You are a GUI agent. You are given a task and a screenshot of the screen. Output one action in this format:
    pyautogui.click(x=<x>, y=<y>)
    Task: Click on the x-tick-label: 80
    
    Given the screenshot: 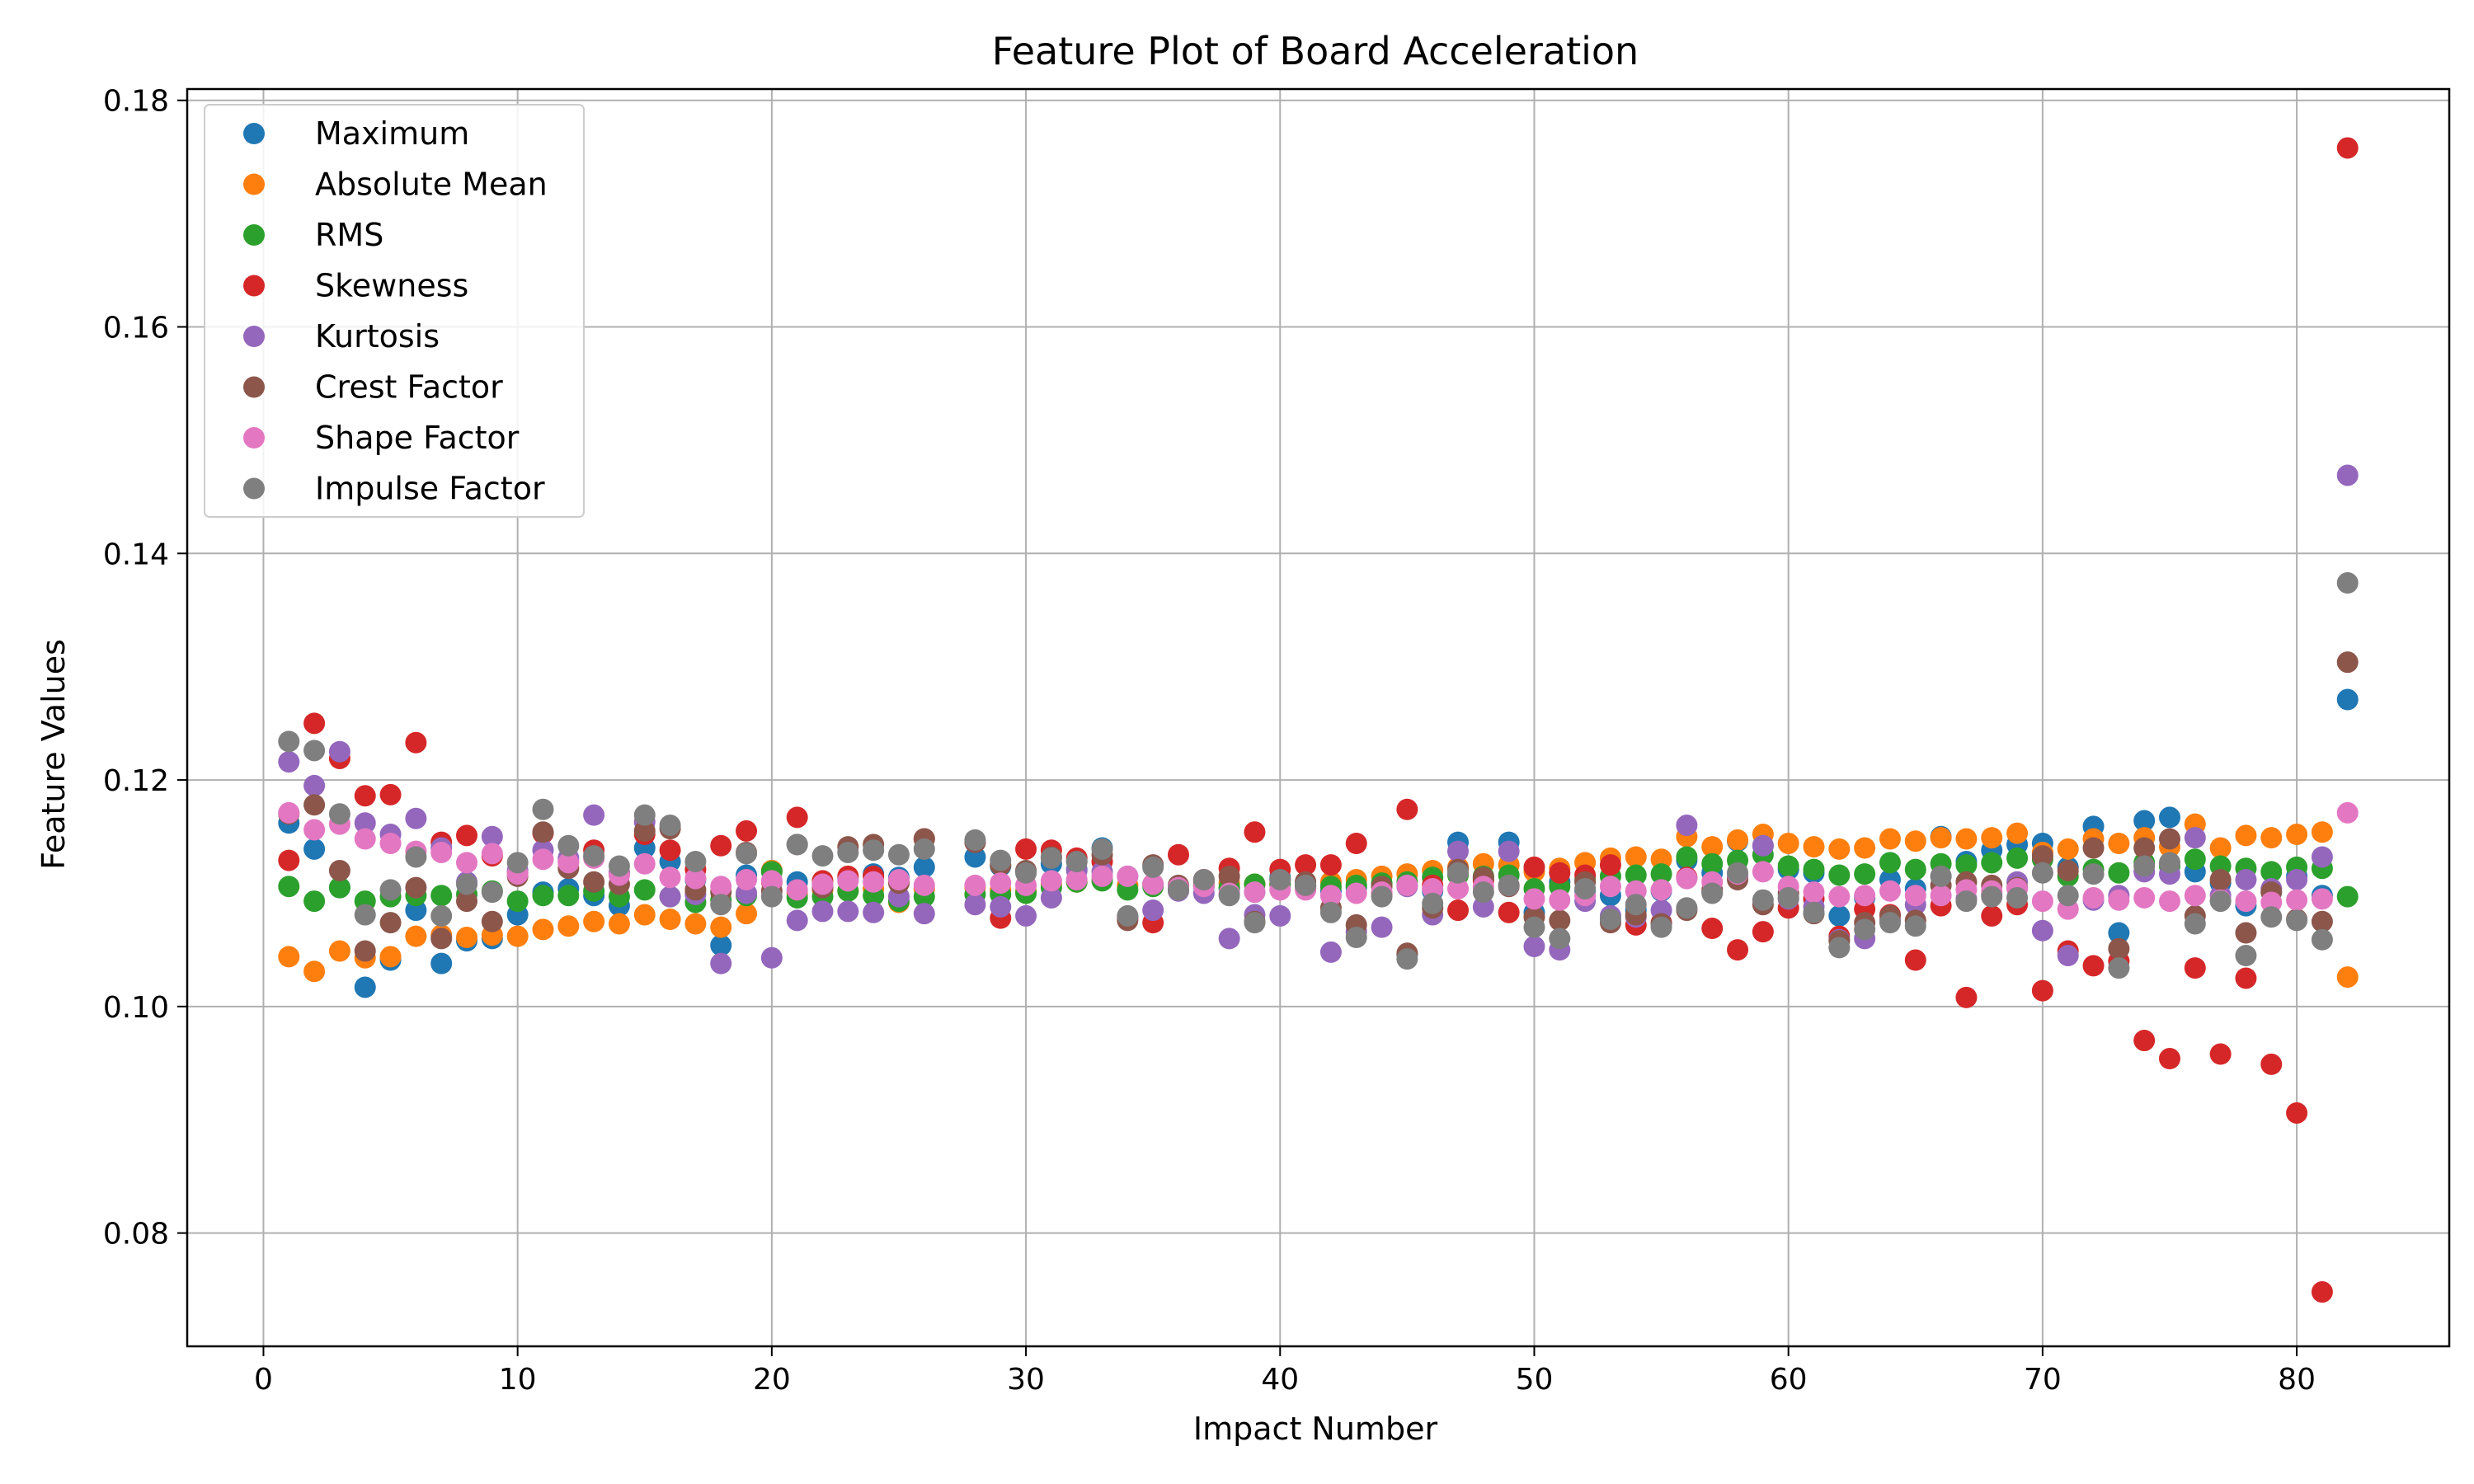 What is the action you would take?
    pyautogui.click(x=2297, y=1380)
    